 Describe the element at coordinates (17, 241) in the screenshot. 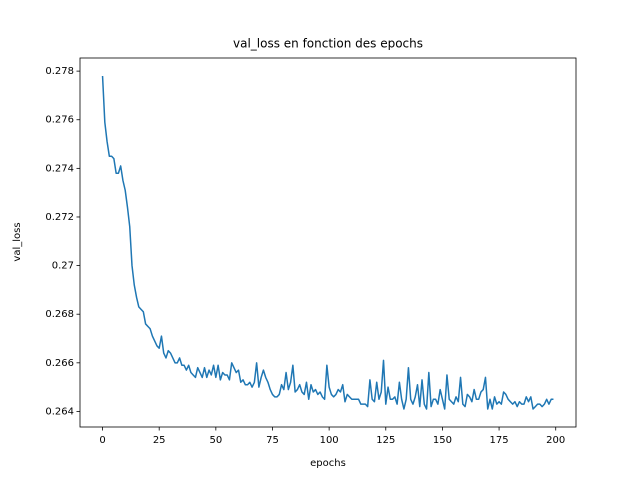

I see `y-axis-label: val_loss` at that location.